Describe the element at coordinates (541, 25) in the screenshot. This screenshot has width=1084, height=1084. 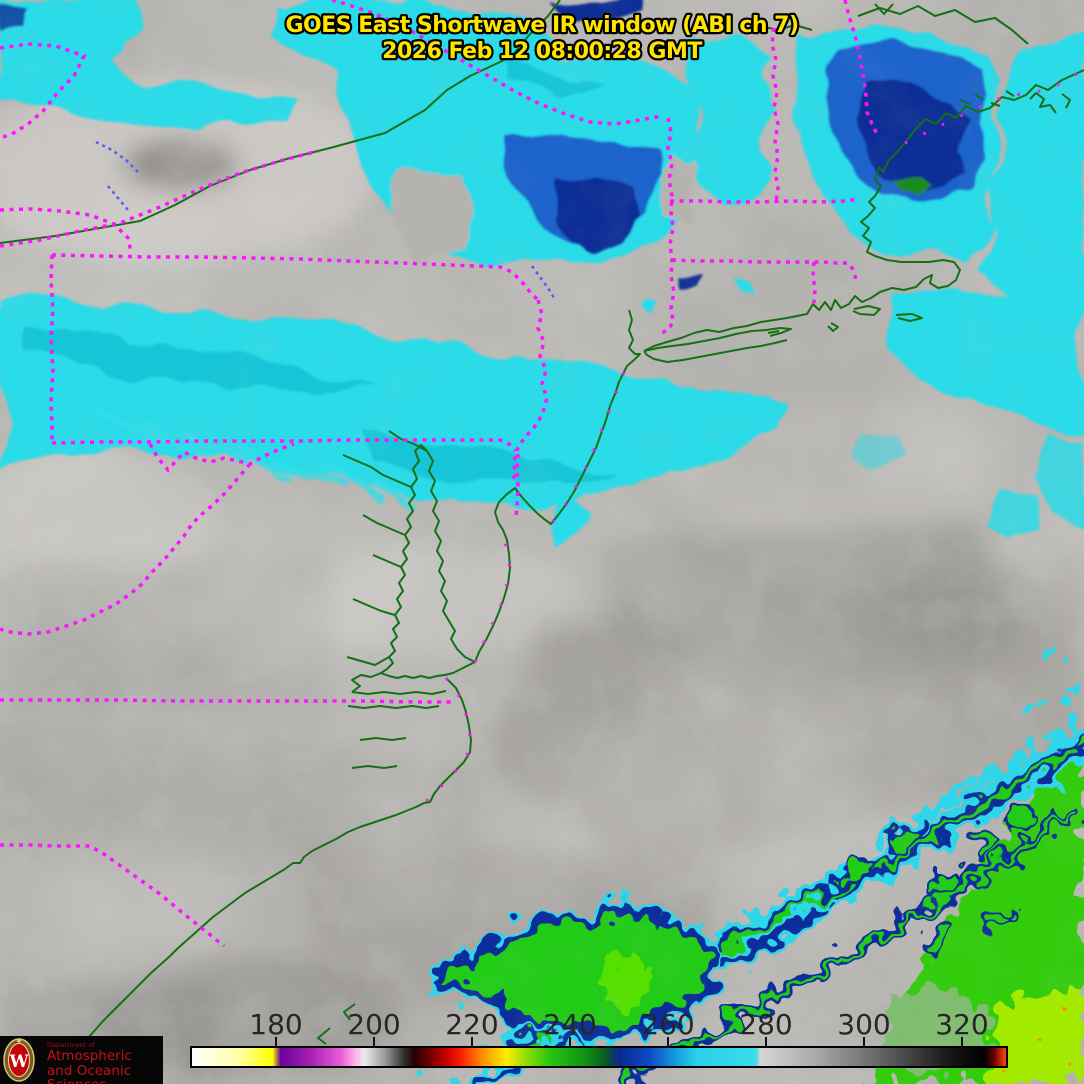
I see `title-line-1: GOES East Shortwave IR window (ABI ch 7)` at that location.